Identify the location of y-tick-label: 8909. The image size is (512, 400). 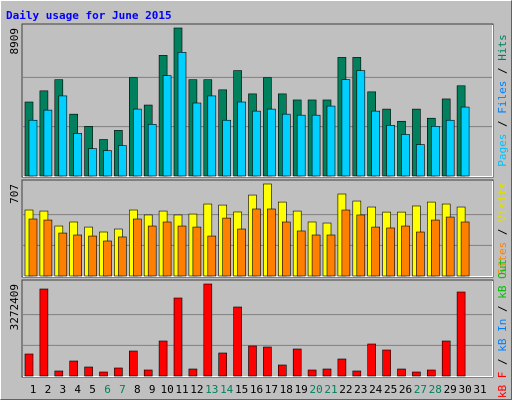
(14, 41).